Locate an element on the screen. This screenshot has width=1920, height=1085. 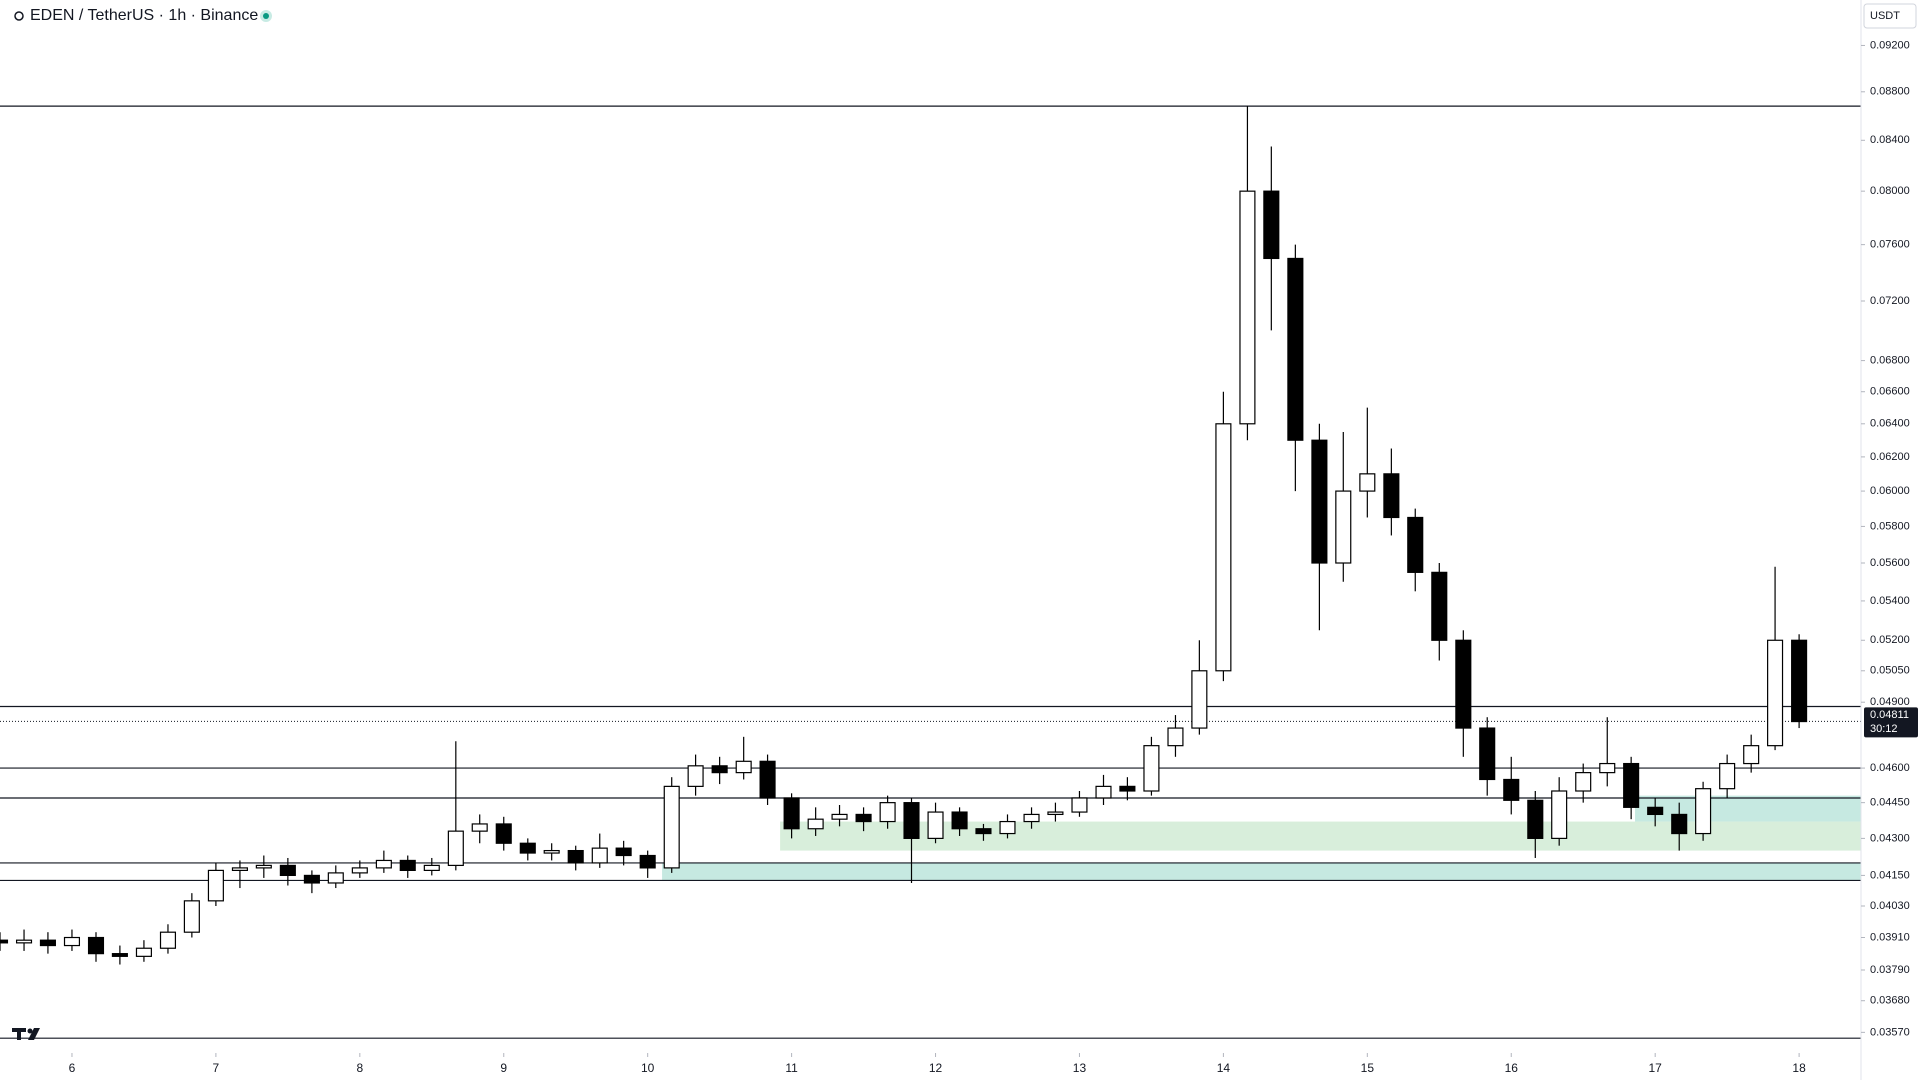
y-tick-label: 0.06800 is located at coordinates (1890, 360).